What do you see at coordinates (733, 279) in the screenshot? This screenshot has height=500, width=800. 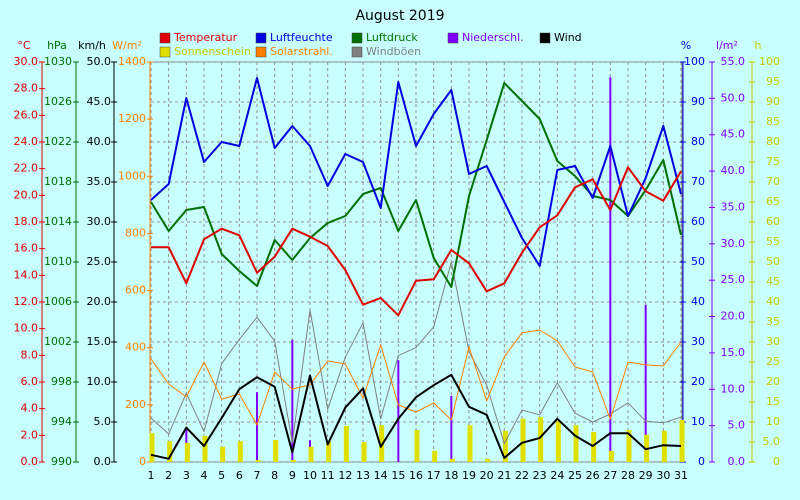 I see `y-tick-label: 25.0` at bounding box center [733, 279].